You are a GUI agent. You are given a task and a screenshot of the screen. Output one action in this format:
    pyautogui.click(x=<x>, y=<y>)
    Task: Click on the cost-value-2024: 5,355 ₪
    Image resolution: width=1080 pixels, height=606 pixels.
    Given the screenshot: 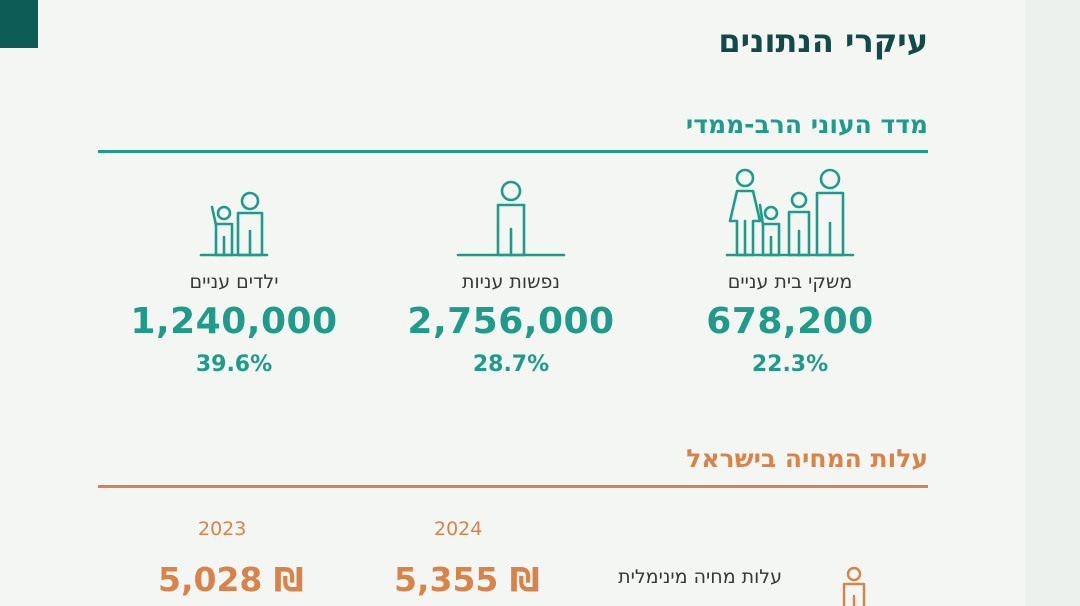 What is the action you would take?
    pyautogui.click(x=467, y=579)
    